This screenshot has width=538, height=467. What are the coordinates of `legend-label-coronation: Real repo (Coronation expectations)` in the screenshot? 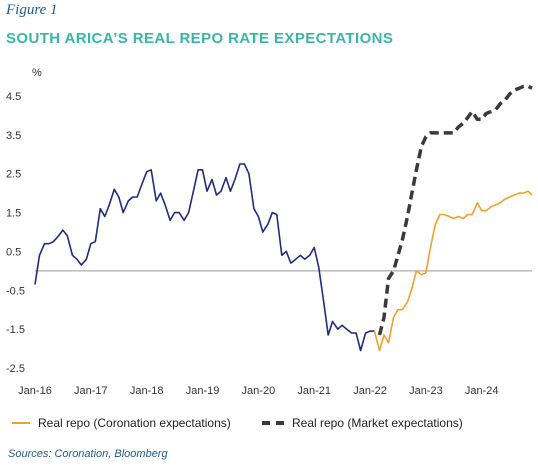 It's located at (134, 423).